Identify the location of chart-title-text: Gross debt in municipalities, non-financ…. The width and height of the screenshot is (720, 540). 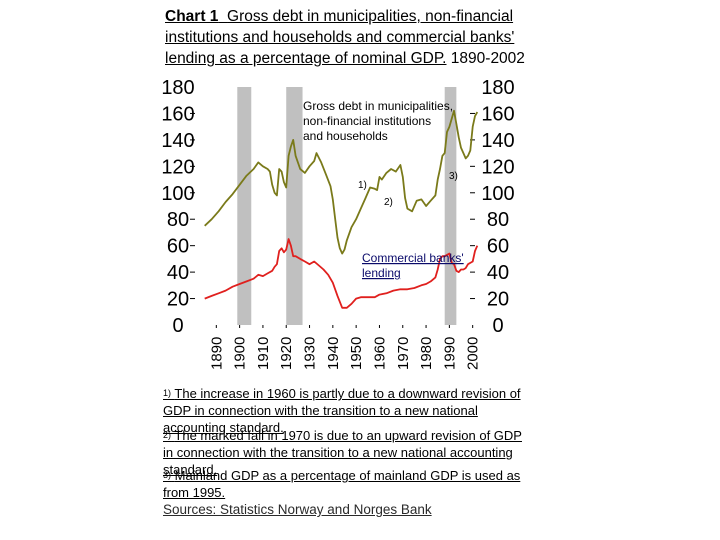
(340, 37).